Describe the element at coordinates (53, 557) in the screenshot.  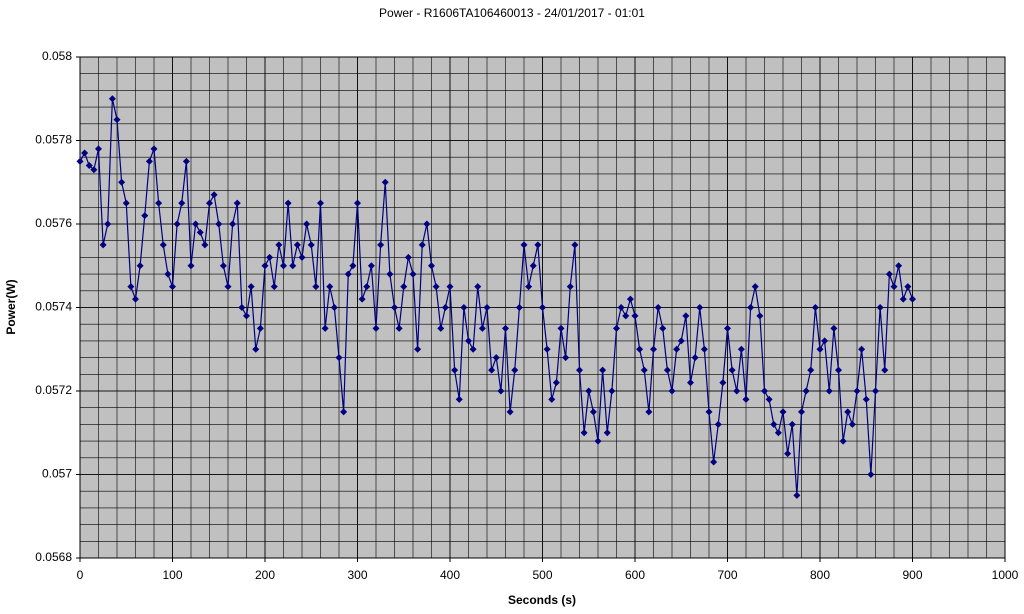
I see `y-tick-label: 0.0568` at that location.